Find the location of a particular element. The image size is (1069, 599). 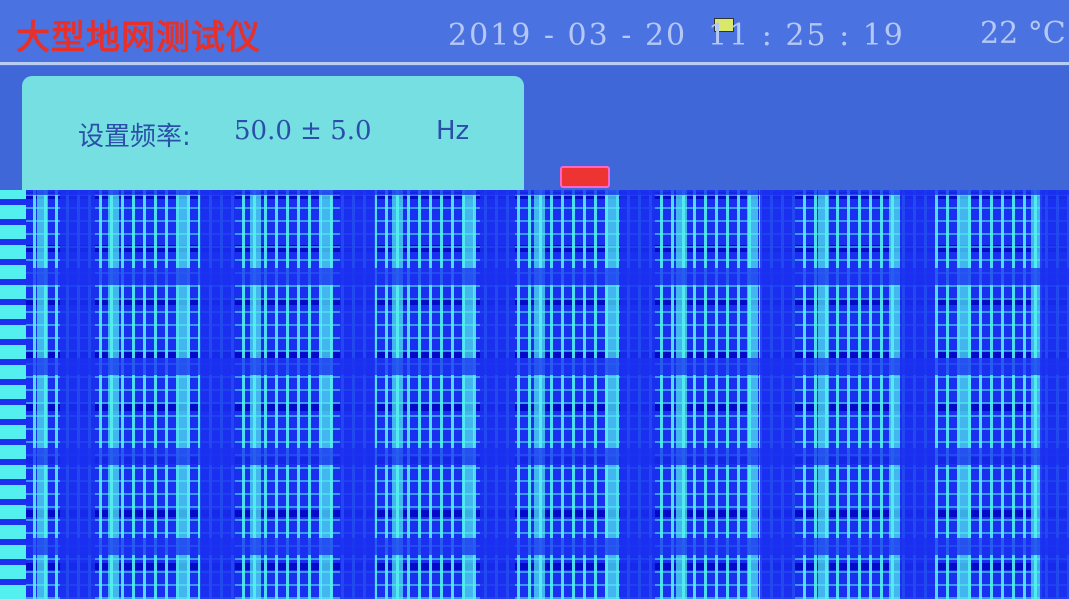

warning-icon is located at coordinates (585, 177).